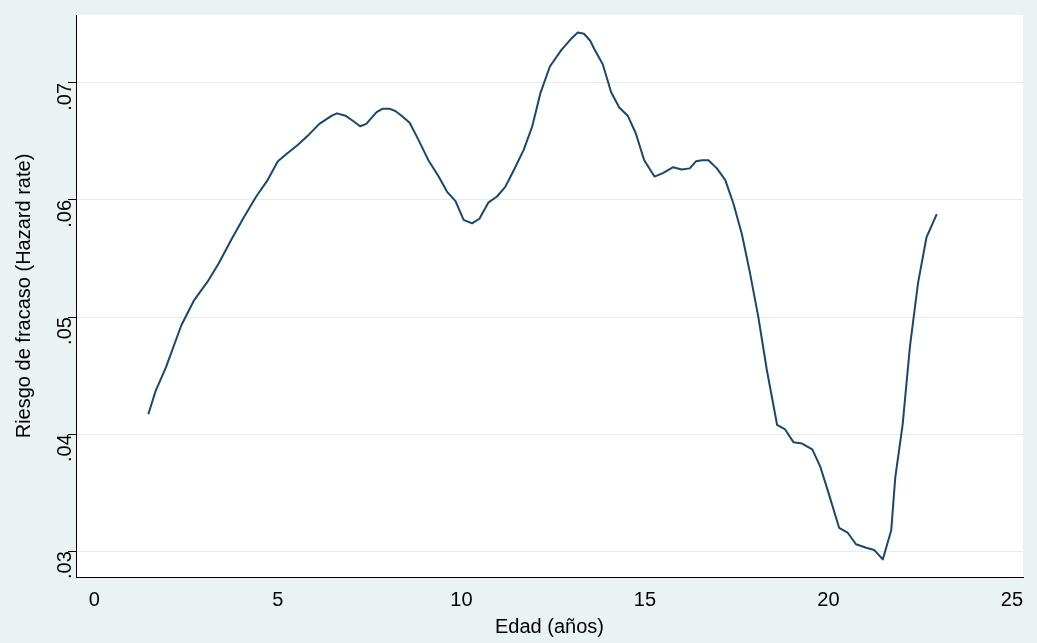 This screenshot has width=1037, height=643. I want to click on y-tick-label: .05, so click(63, 331).